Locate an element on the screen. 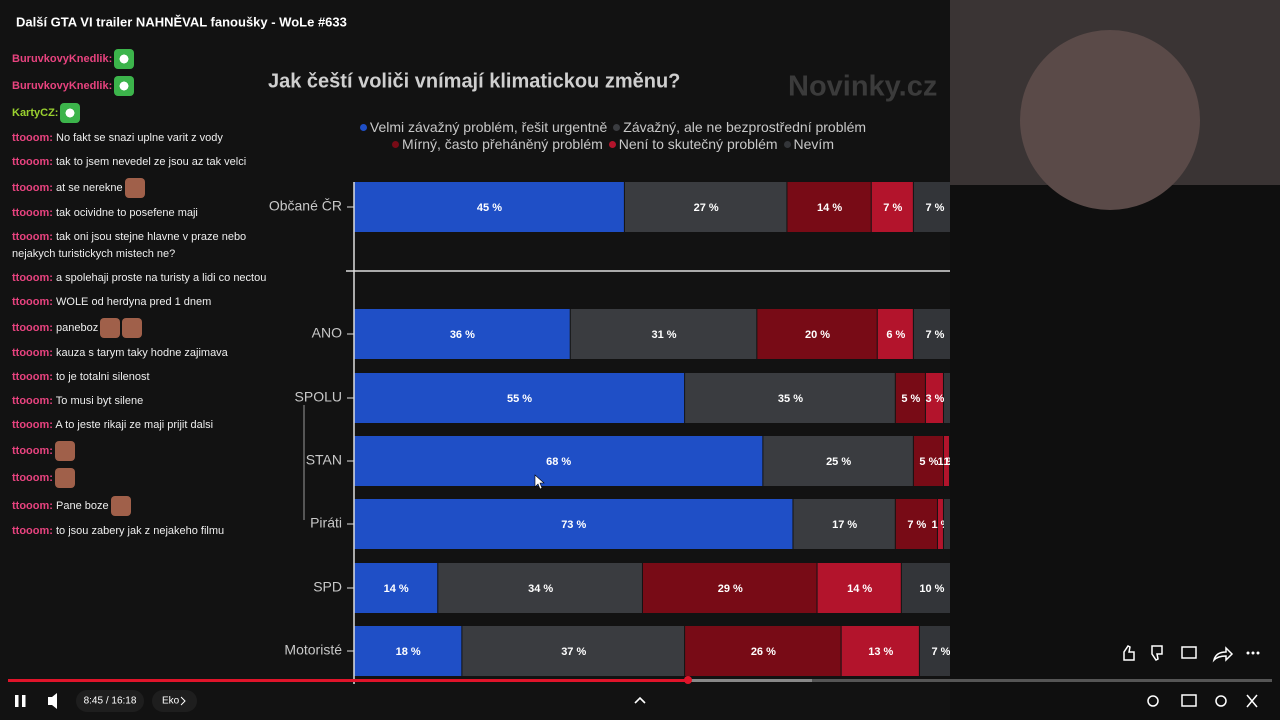 The width and height of the screenshot is (1280, 720). legend-label: Nevím is located at coordinates (813, 144).